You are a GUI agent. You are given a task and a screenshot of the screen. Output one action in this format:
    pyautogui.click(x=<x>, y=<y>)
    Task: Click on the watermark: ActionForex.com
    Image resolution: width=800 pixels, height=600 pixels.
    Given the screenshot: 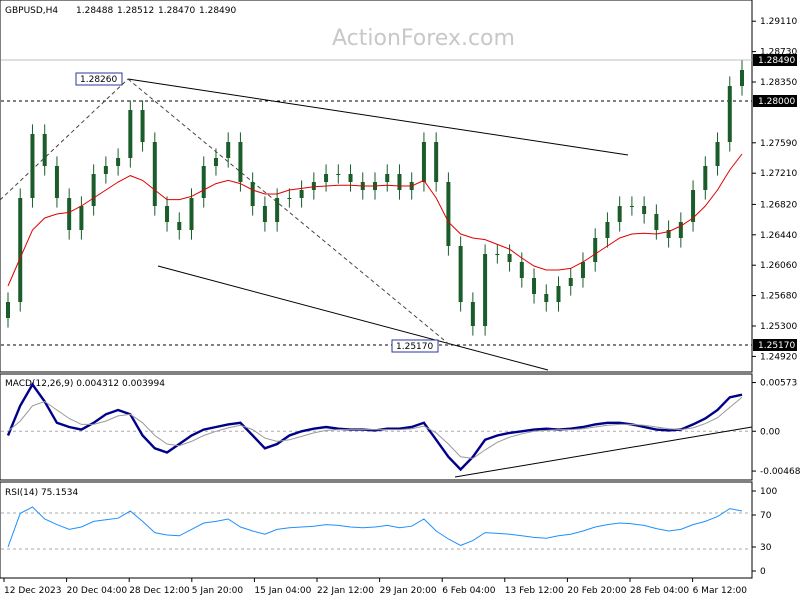 What is the action you would take?
    pyautogui.click(x=423, y=38)
    